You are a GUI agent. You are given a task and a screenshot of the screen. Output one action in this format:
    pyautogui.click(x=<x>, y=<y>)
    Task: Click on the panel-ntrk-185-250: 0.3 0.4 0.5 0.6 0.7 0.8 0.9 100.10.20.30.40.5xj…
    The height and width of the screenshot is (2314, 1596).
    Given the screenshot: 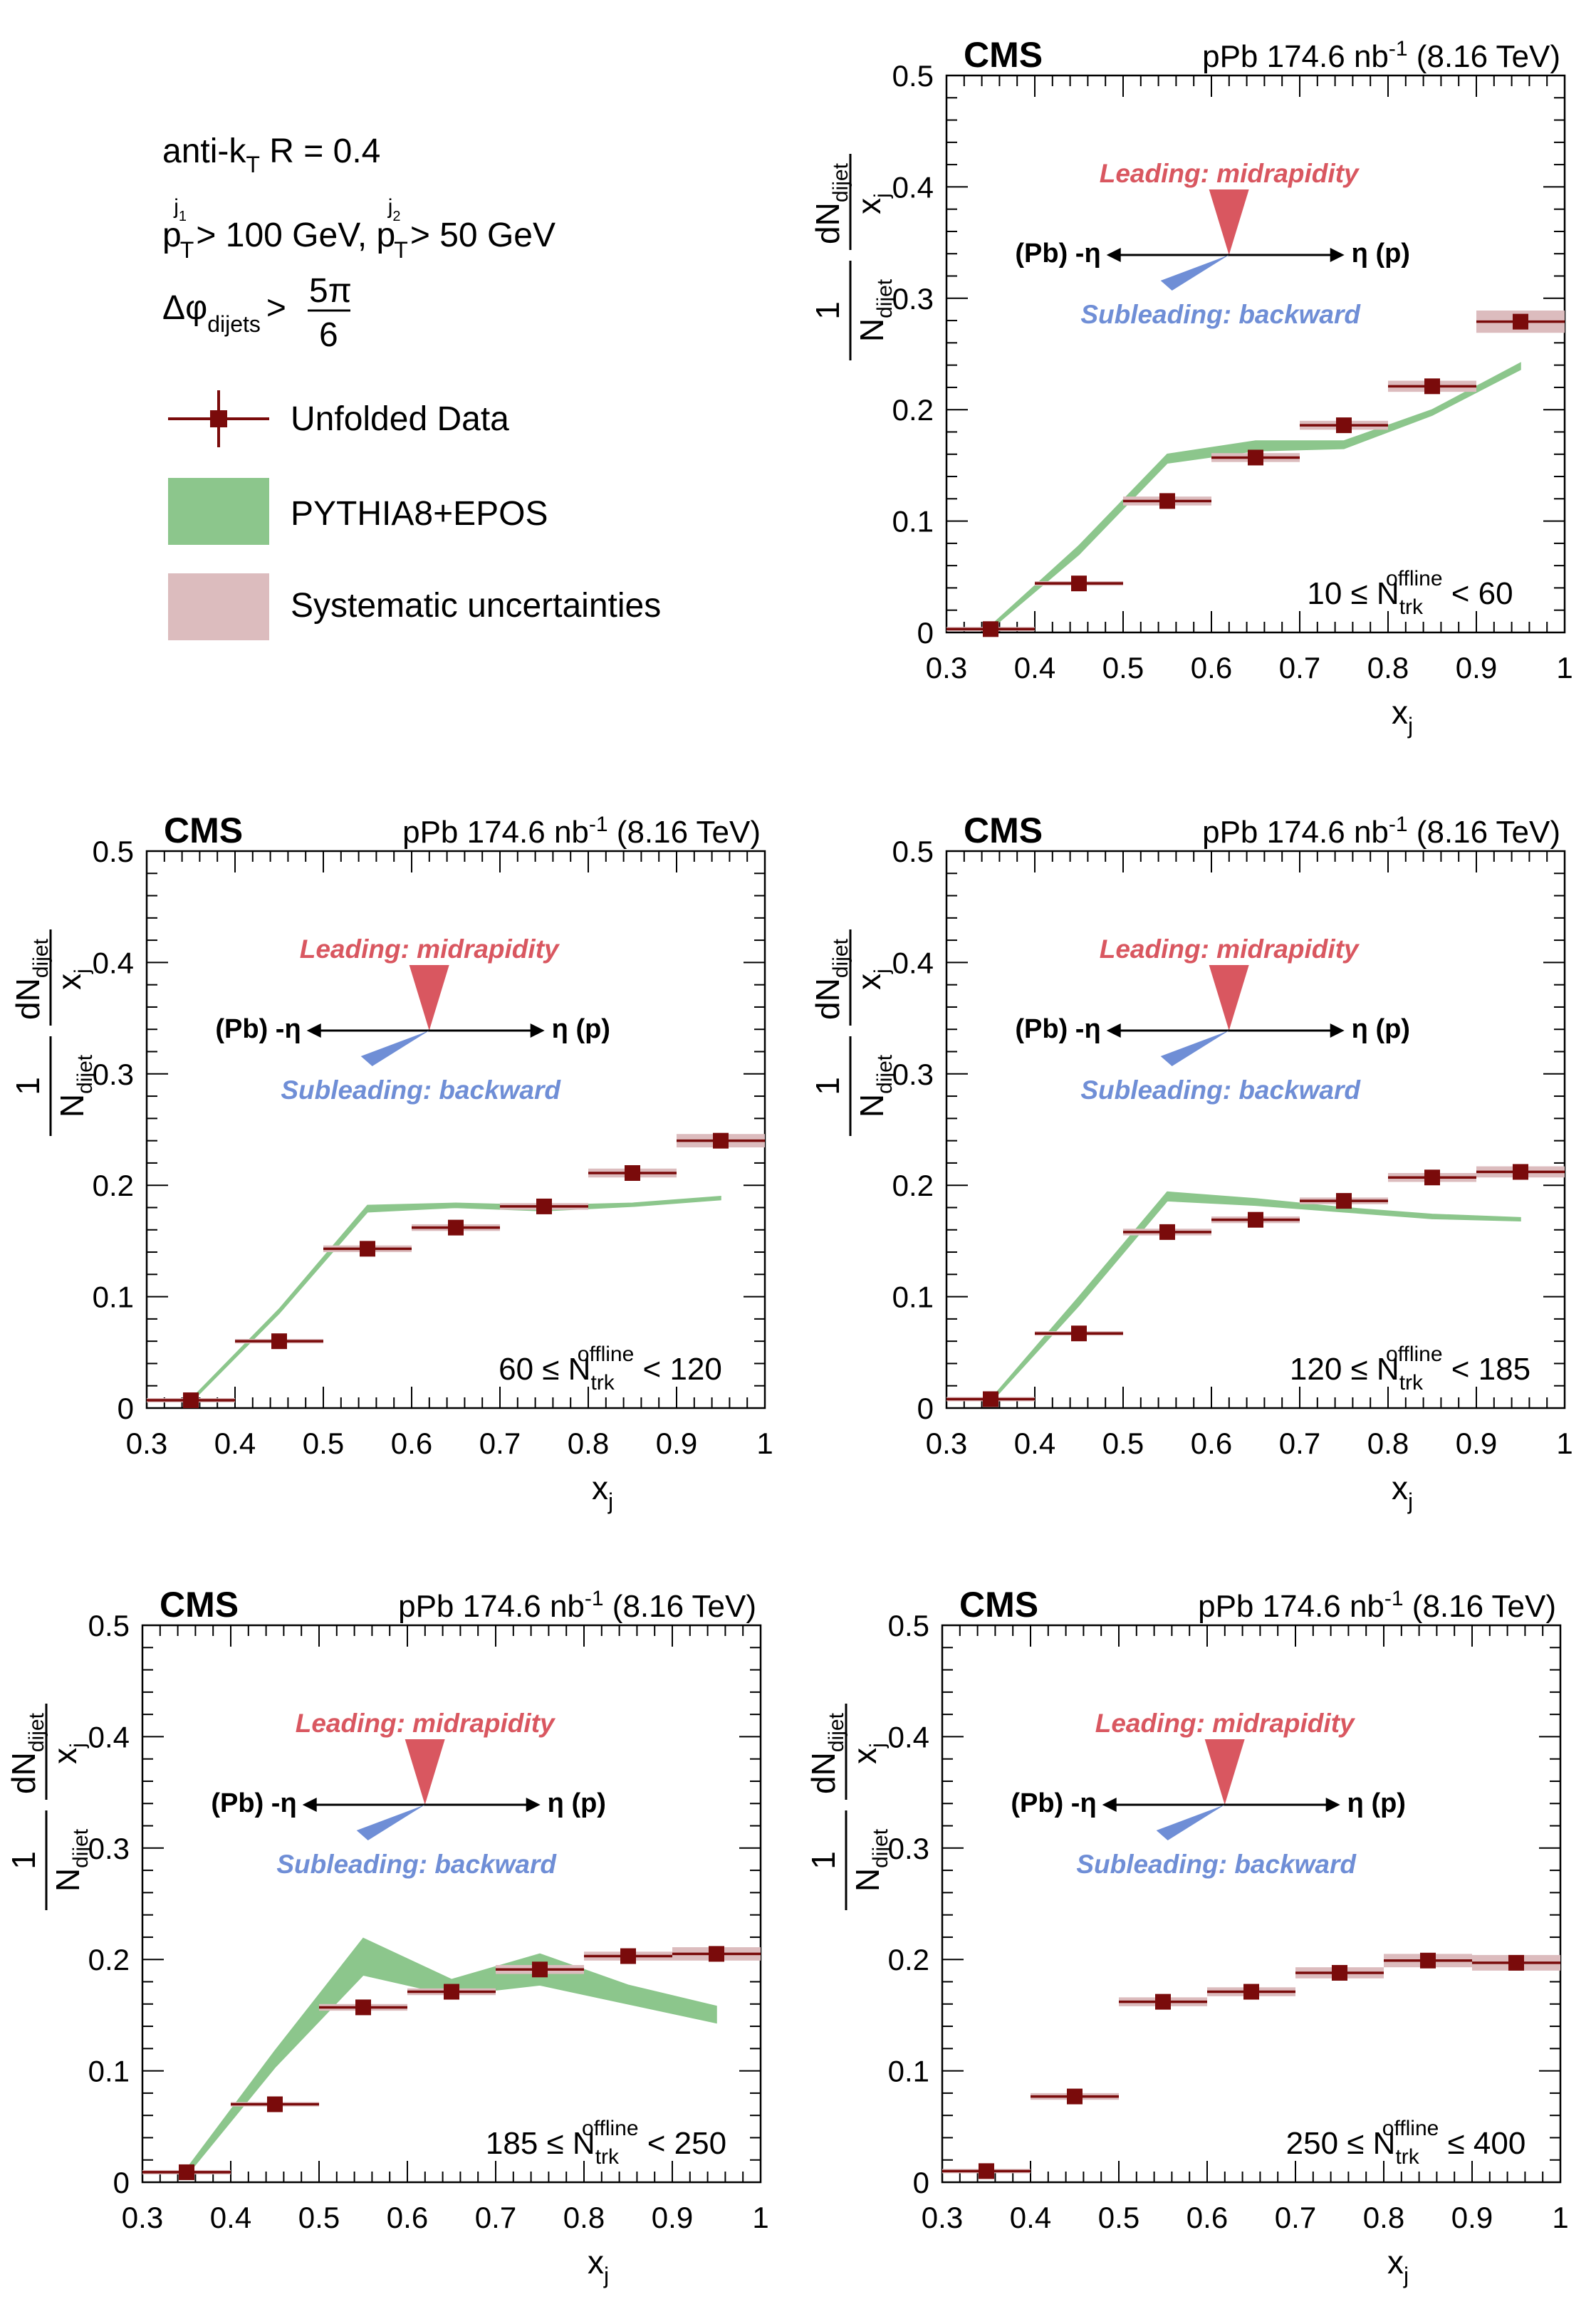 What is the action you would take?
    pyautogui.click(x=387, y=1936)
    